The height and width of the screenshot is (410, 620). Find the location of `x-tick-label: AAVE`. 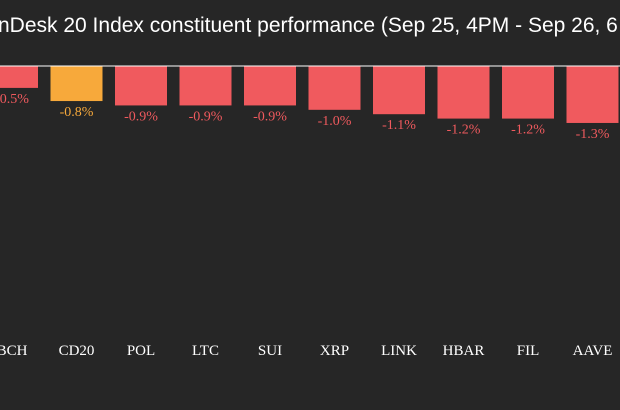

x-tick-label: AAVE is located at coordinates (593, 351).